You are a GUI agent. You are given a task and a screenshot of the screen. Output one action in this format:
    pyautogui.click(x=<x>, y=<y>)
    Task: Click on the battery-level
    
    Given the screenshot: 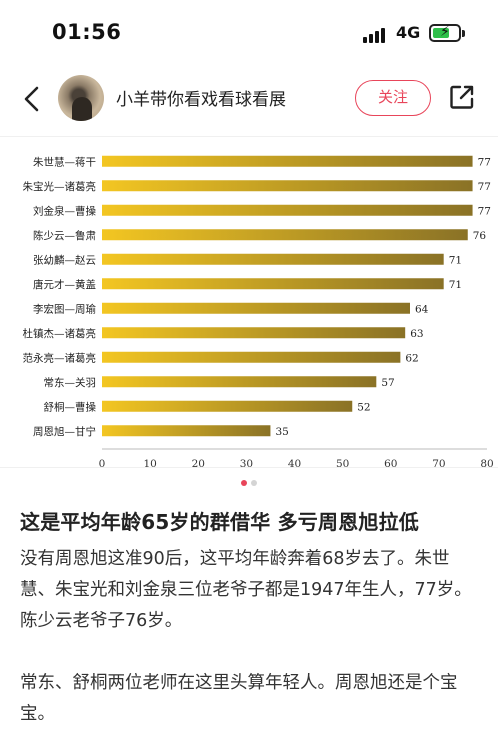 What is the action you would take?
    pyautogui.click(x=441, y=33)
    